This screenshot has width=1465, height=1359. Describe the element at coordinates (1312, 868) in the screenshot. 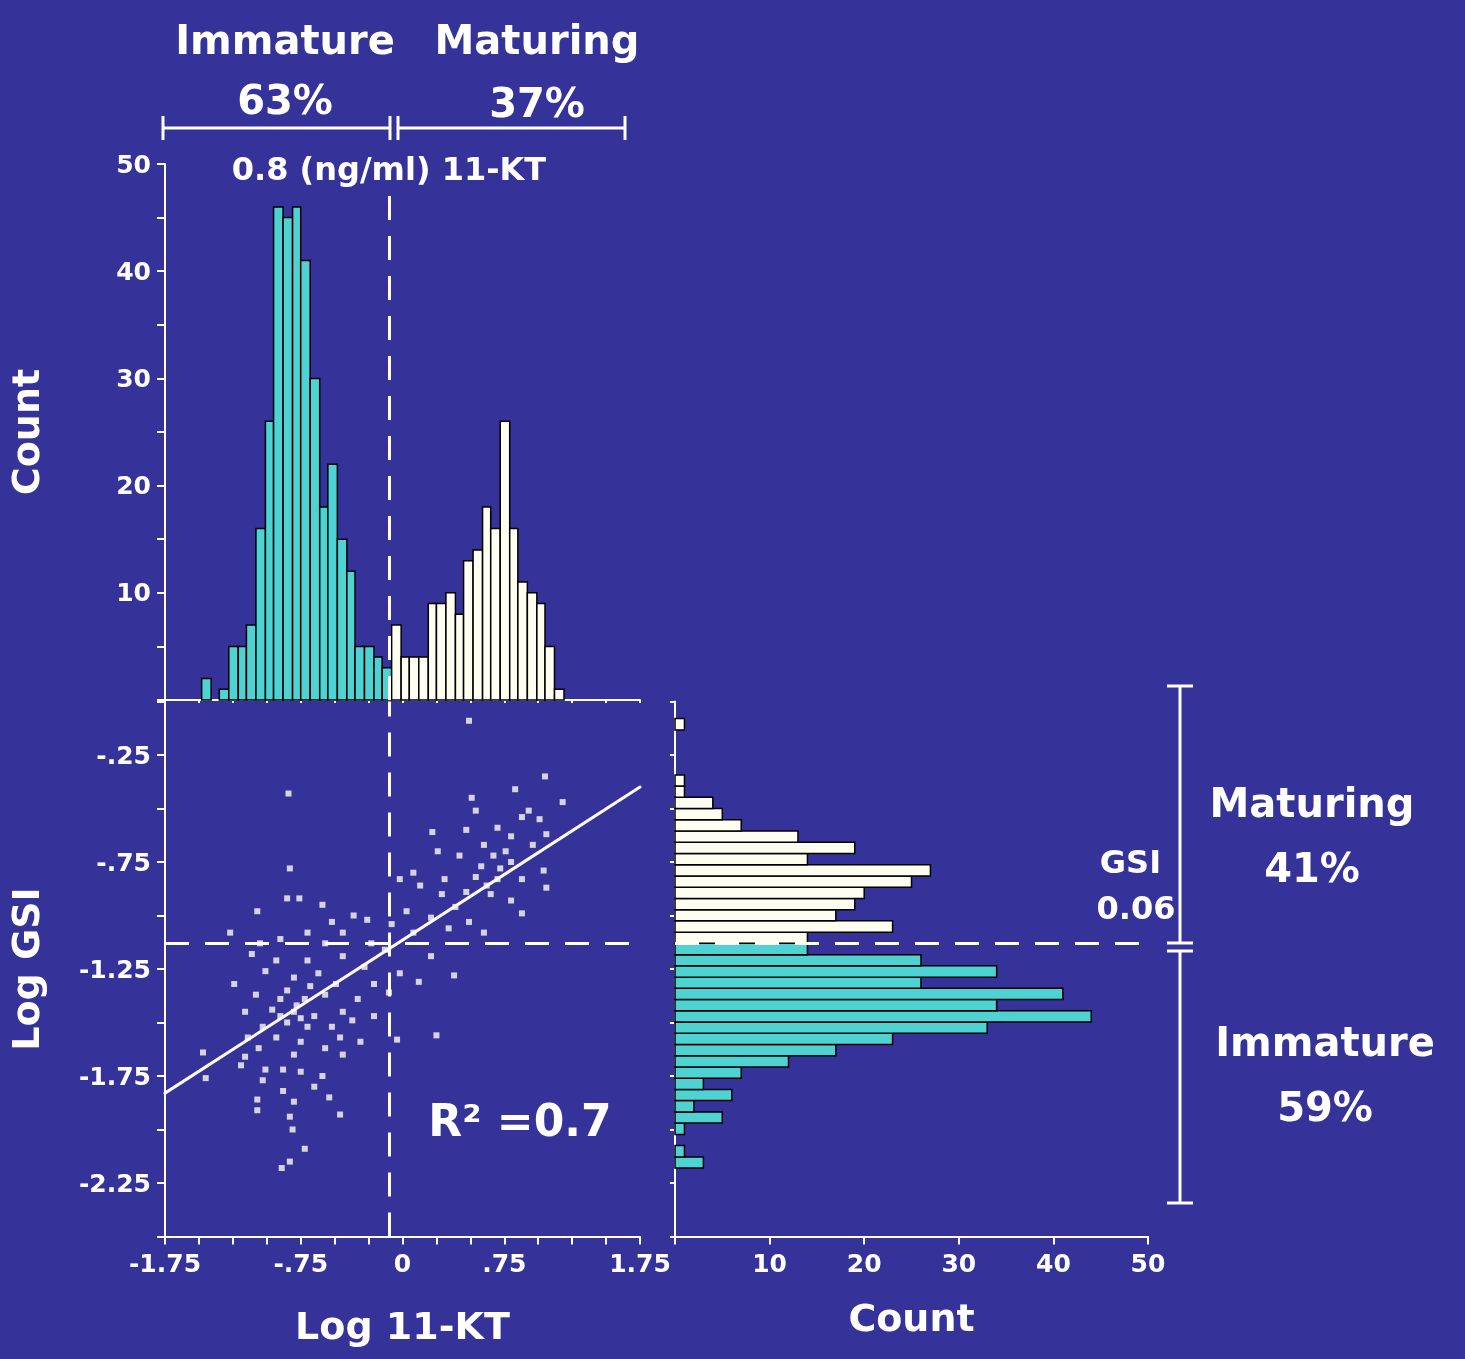

I see `text: 41%` at that location.